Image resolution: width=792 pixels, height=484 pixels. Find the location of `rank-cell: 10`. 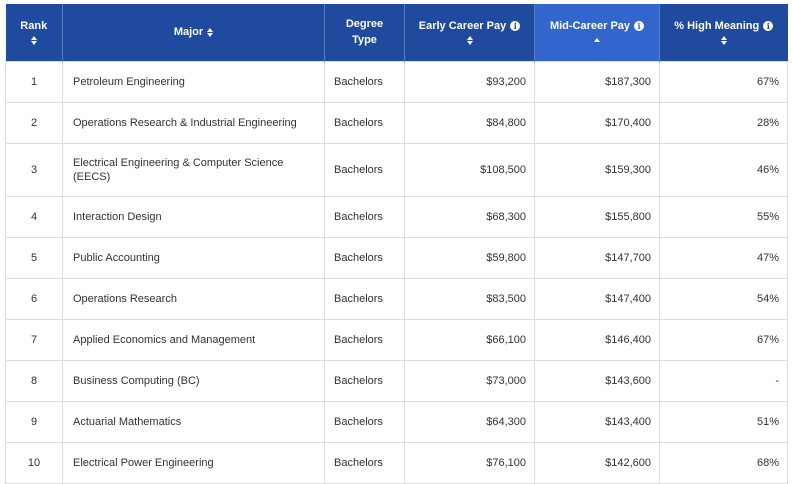

rank-cell: 10 is located at coordinates (34, 462).